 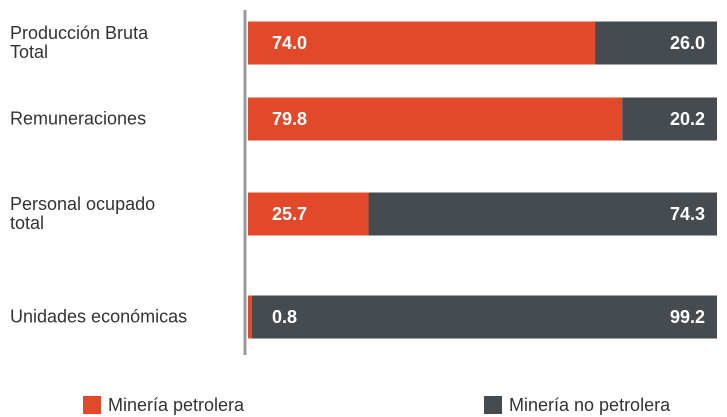 What do you see at coordinates (99, 316) in the screenshot?
I see `category-label: Unidades económicas` at bounding box center [99, 316].